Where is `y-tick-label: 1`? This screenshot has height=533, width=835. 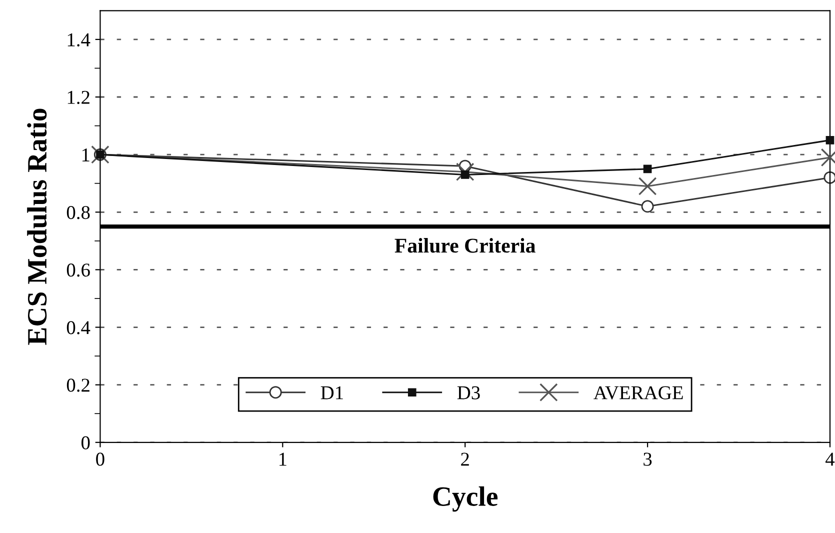 y-tick-label: 1 is located at coordinates (86, 155).